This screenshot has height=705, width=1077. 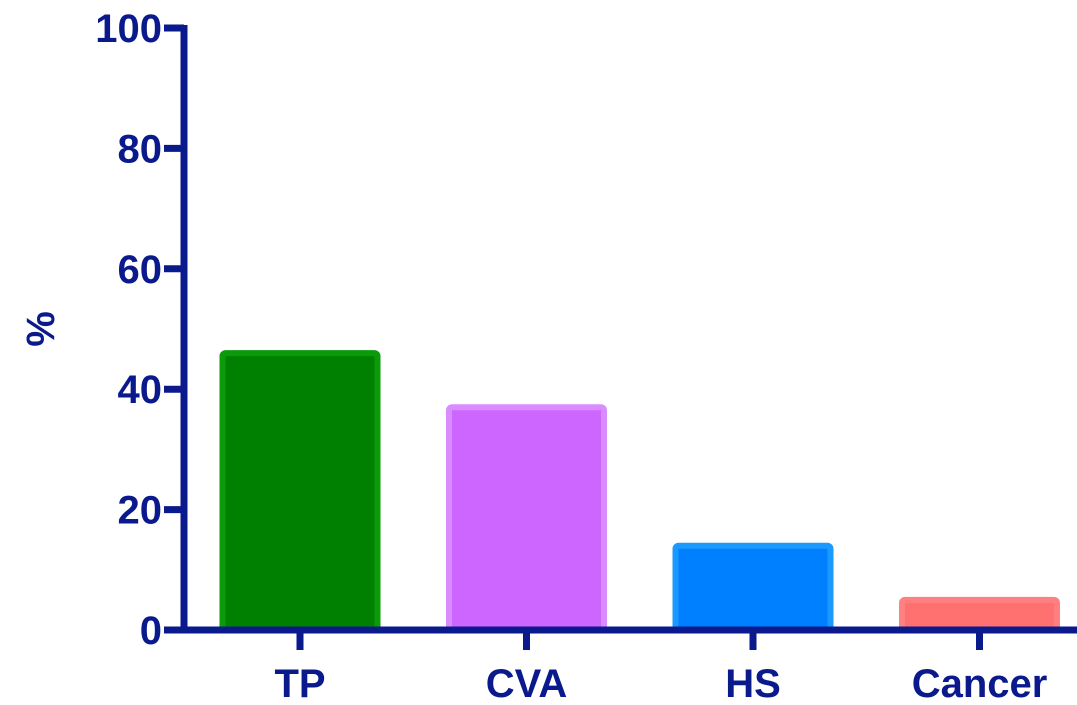 I want to click on bar-tp, so click(x=300, y=491).